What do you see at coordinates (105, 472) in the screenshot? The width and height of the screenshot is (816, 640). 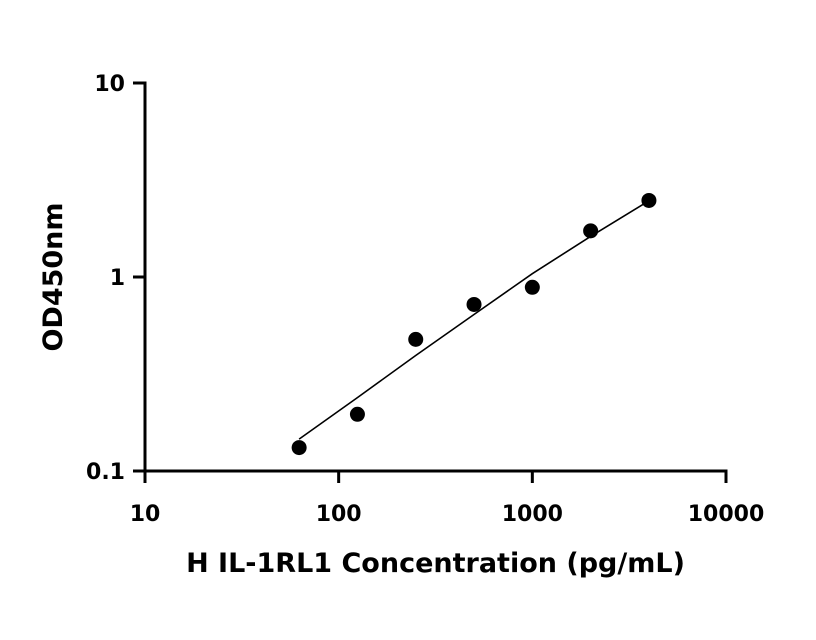 I see `y-tick-label: 0.1` at bounding box center [105, 472].